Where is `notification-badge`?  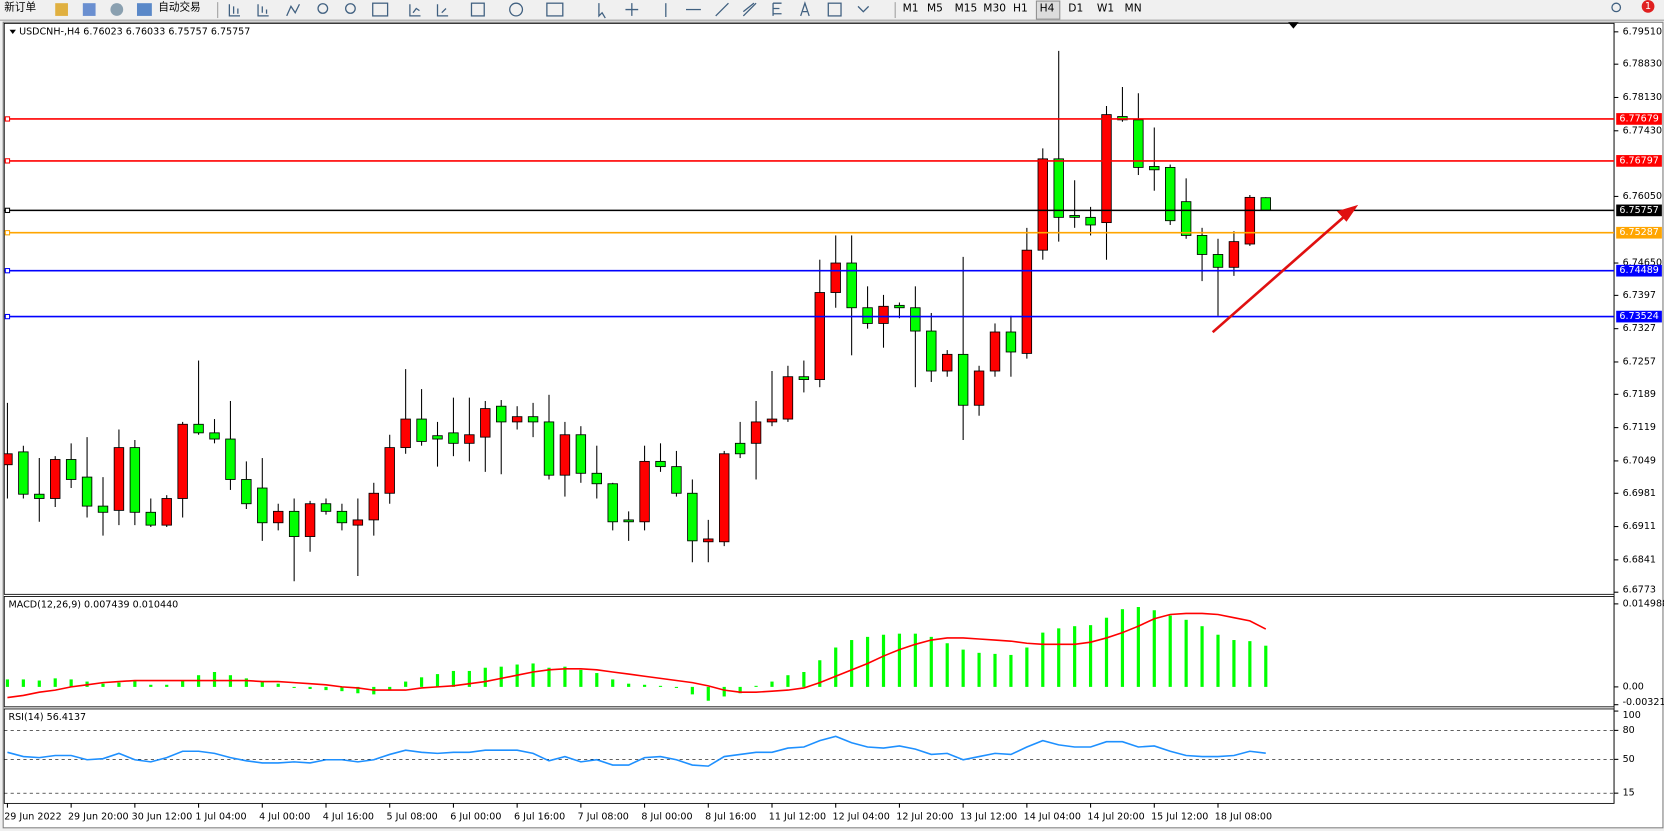
notification-badge is located at coordinates (1648, 6).